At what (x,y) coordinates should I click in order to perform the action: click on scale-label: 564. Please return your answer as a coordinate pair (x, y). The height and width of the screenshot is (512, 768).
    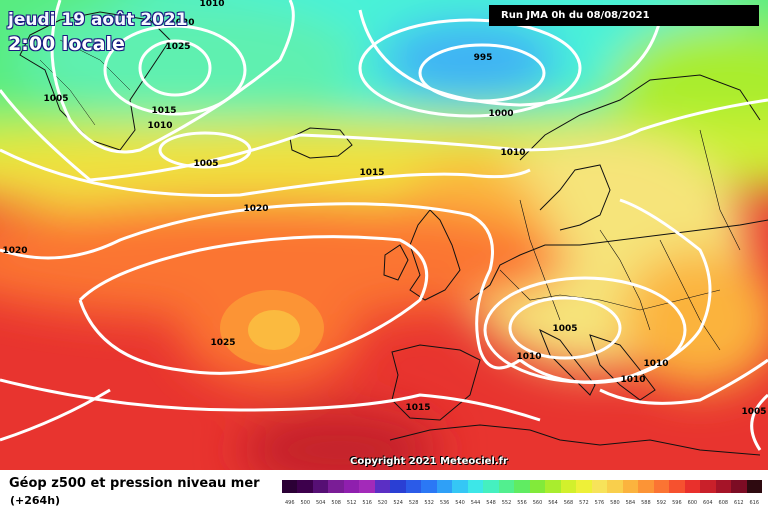
    Looking at the image, I should click on (553, 503).